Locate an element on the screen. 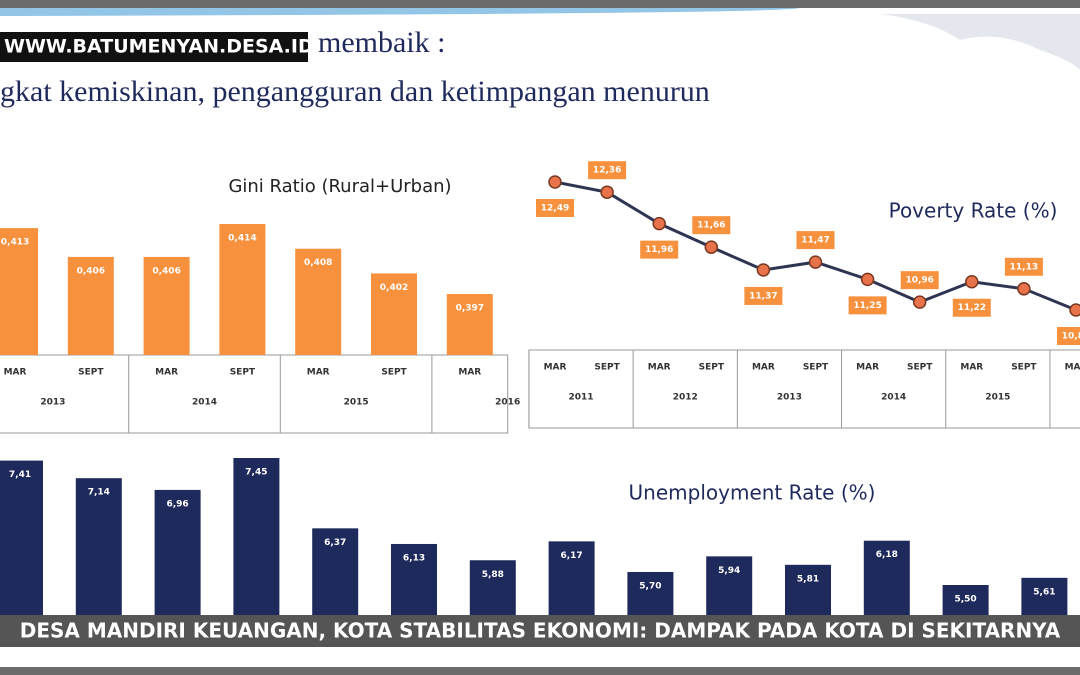 The height and width of the screenshot is (675, 1080). group-label: 2012 is located at coordinates (685, 398).